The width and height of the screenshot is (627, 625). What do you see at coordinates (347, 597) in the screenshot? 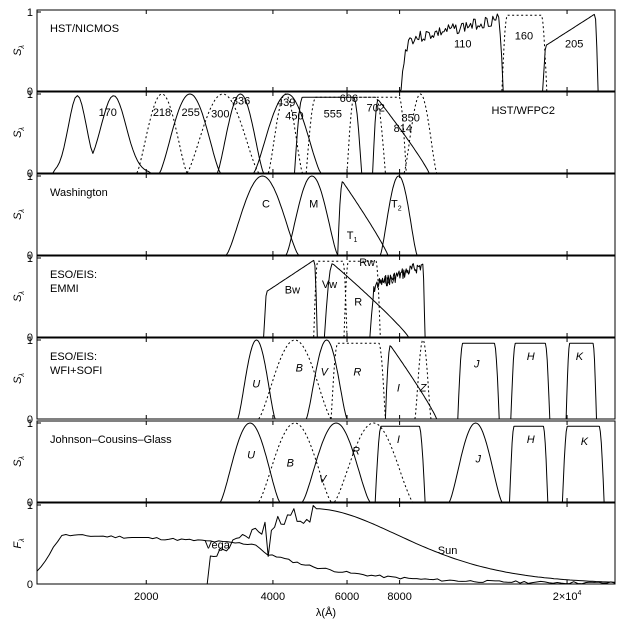
I see `x-tick-label: 6000` at bounding box center [347, 597].